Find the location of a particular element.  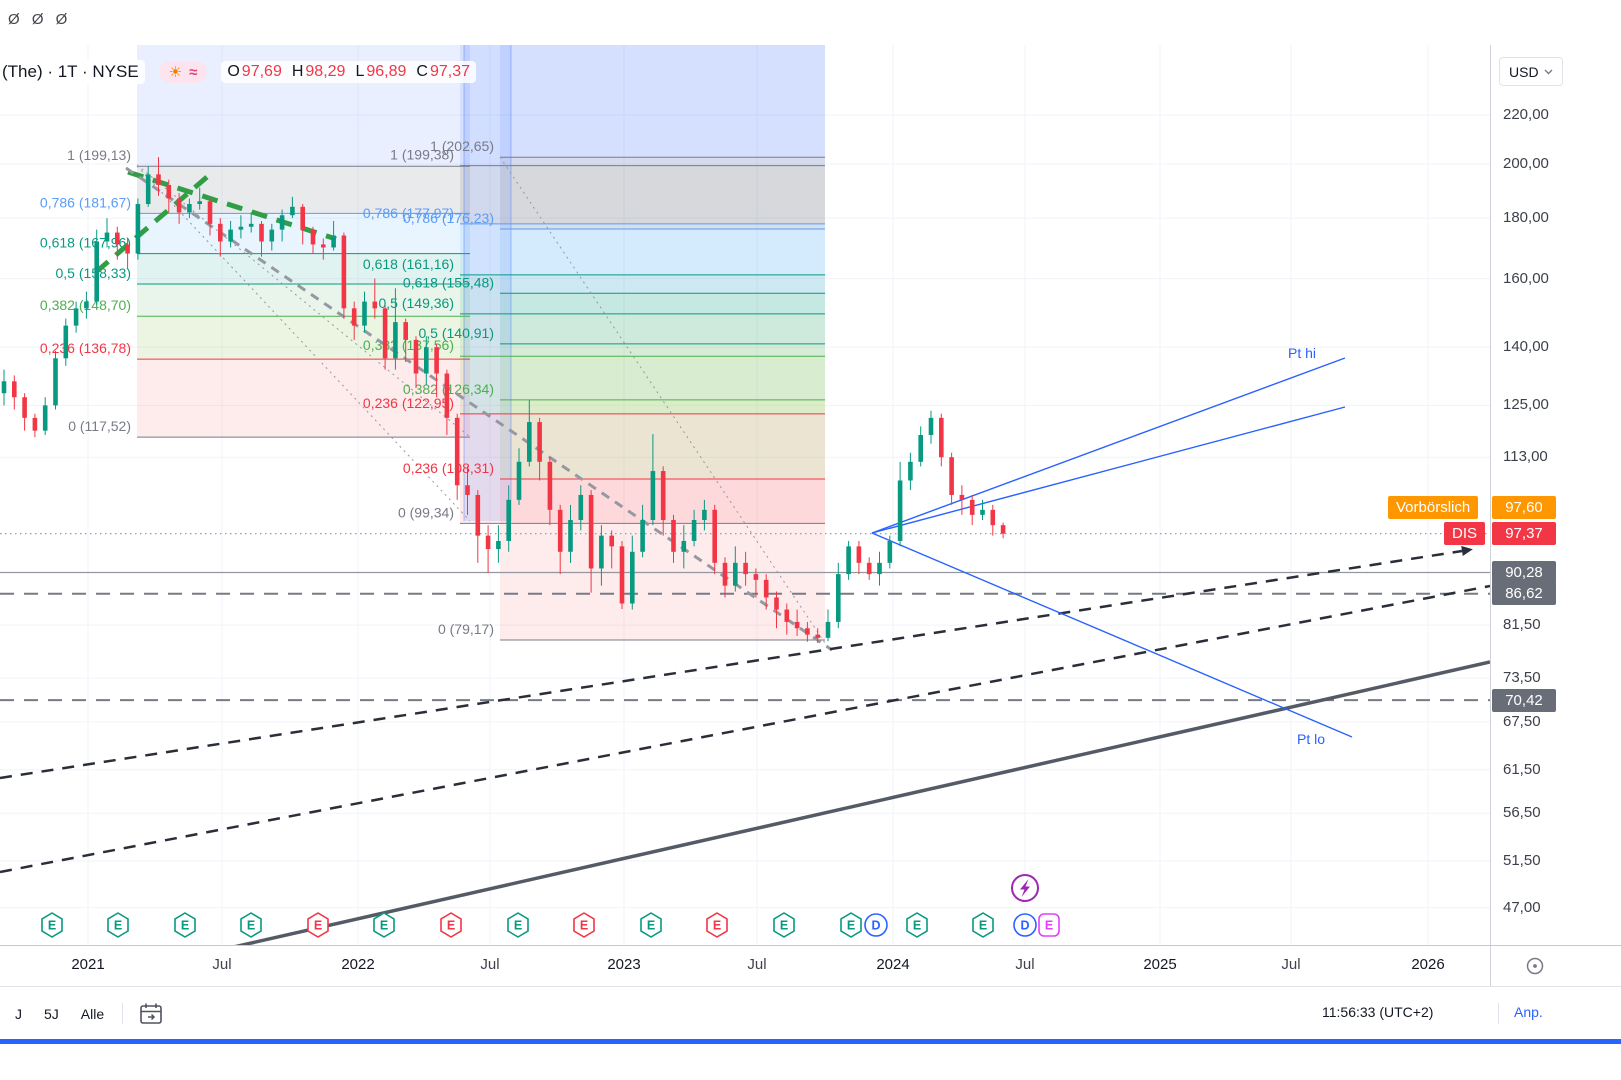

price-tick: 160,00 is located at coordinates (1526, 278).